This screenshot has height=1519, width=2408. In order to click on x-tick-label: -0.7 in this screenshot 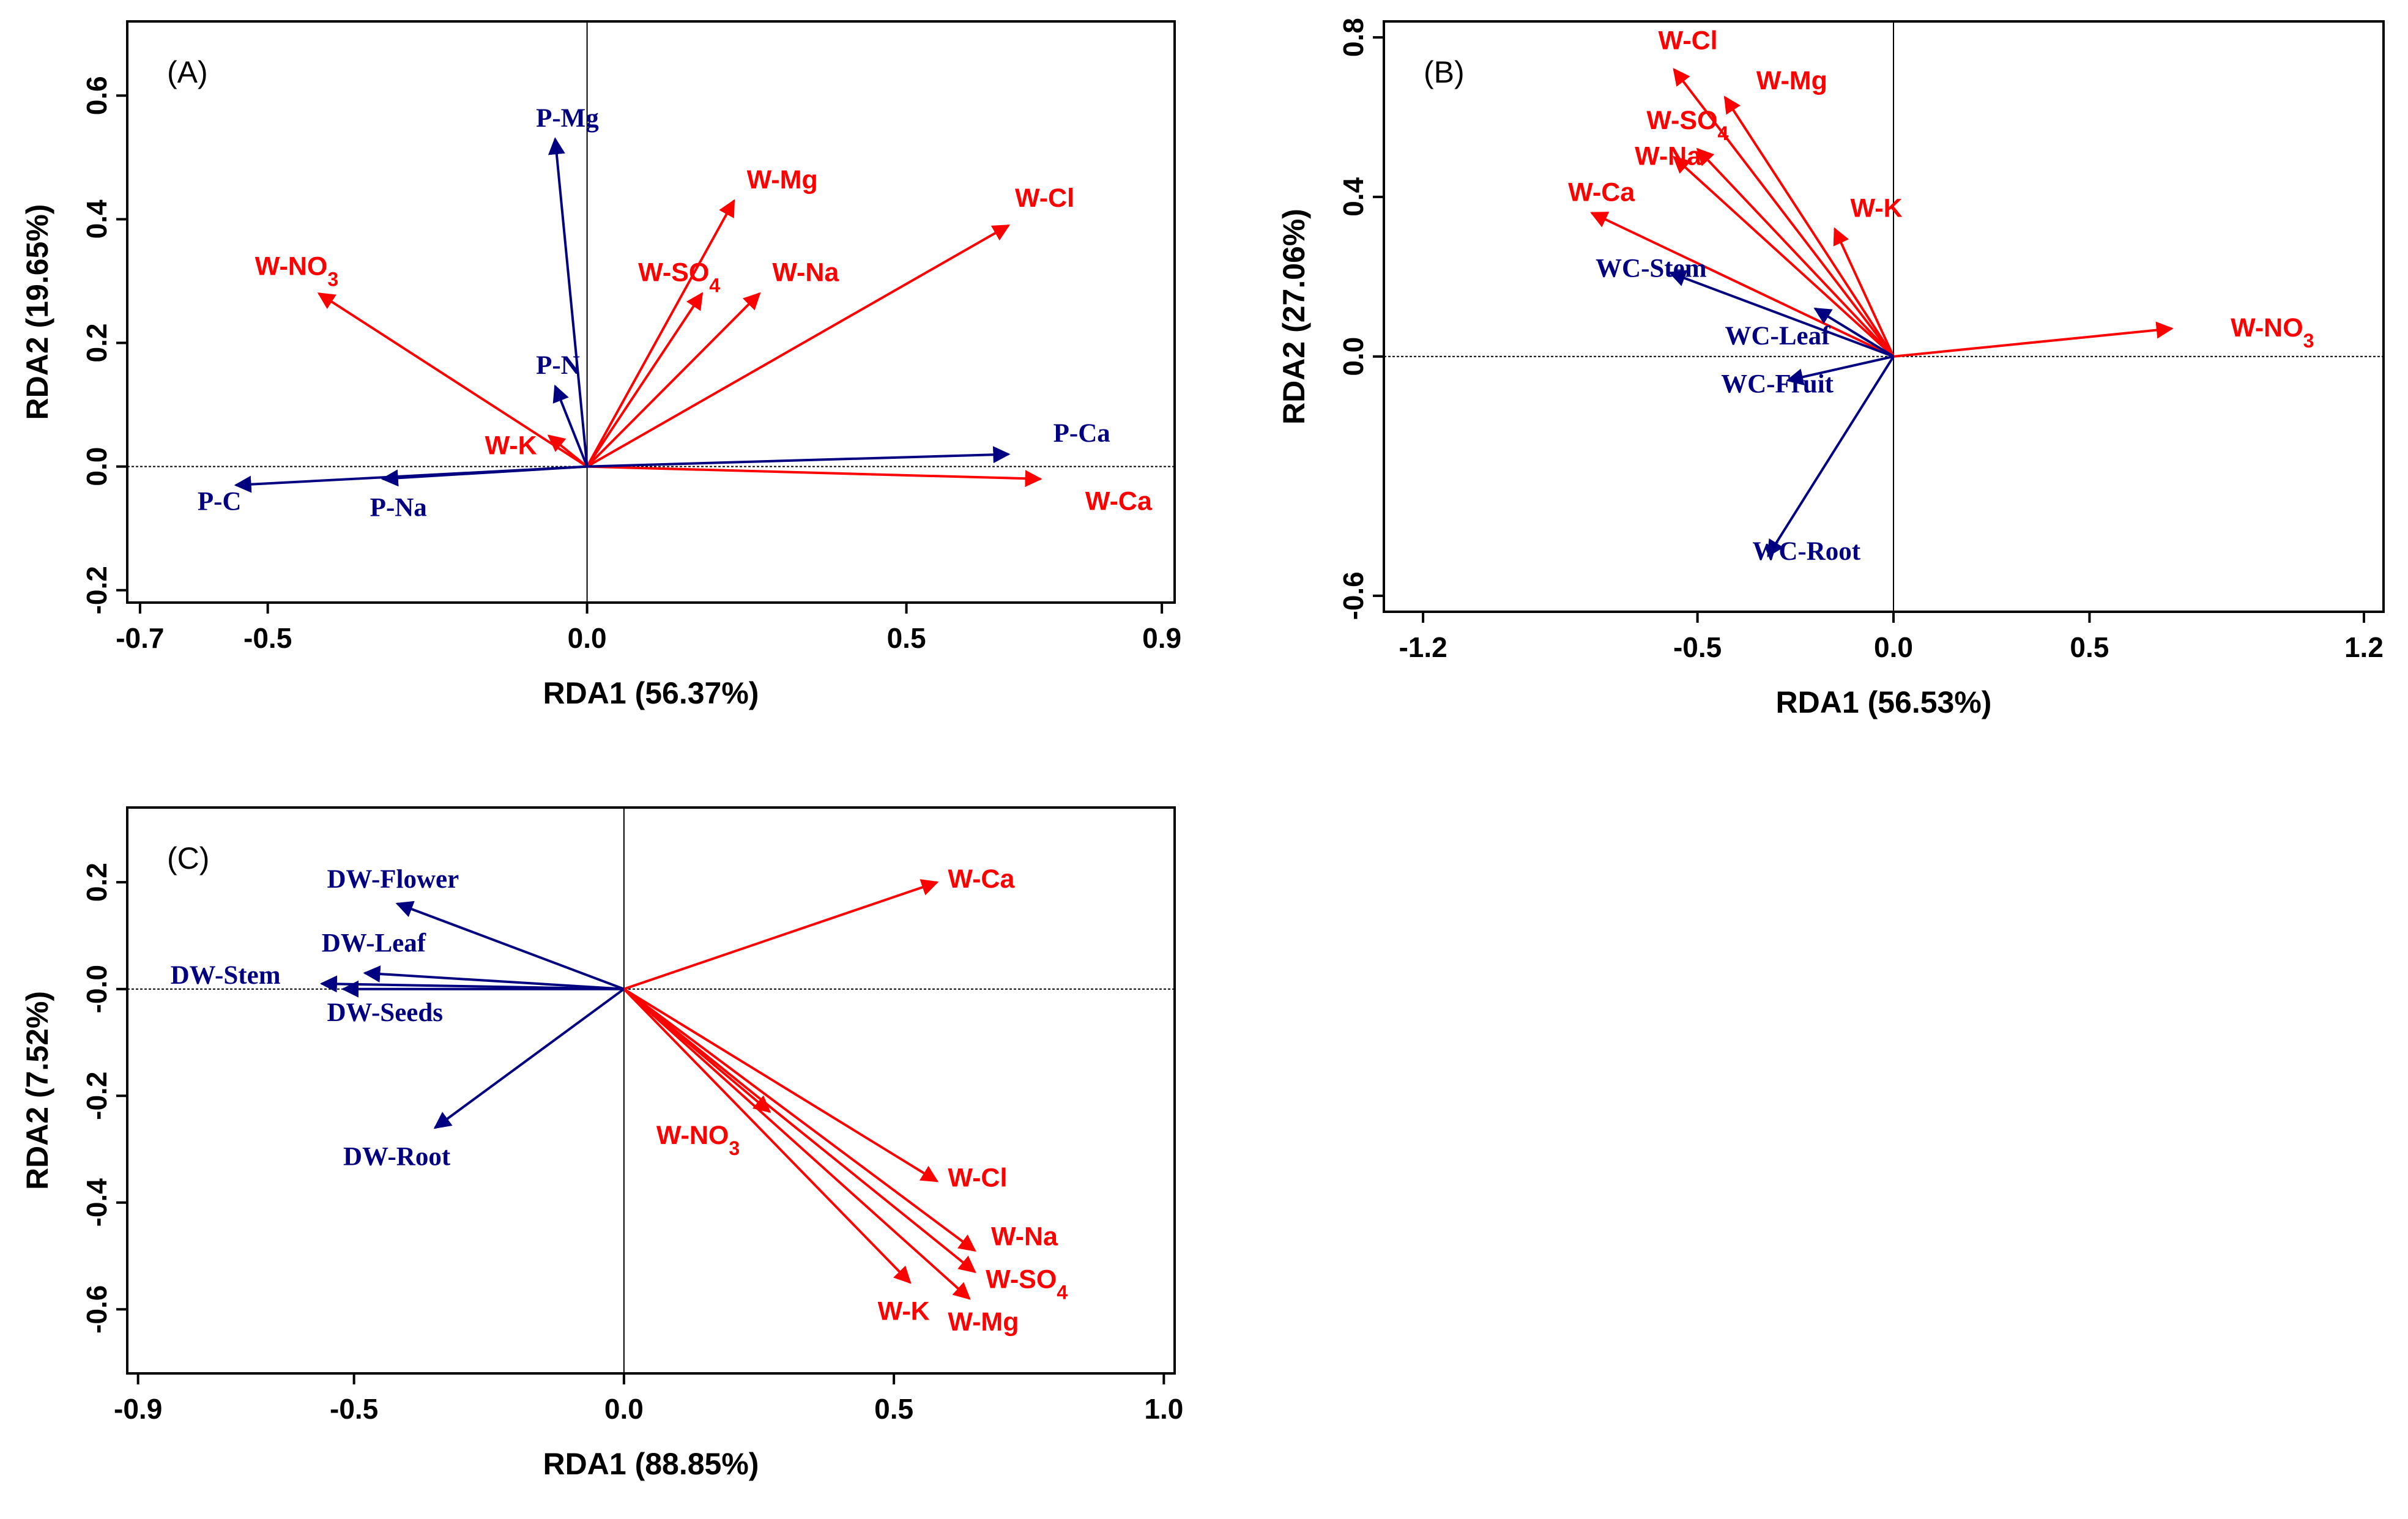, I will do `click(140, 638)`.